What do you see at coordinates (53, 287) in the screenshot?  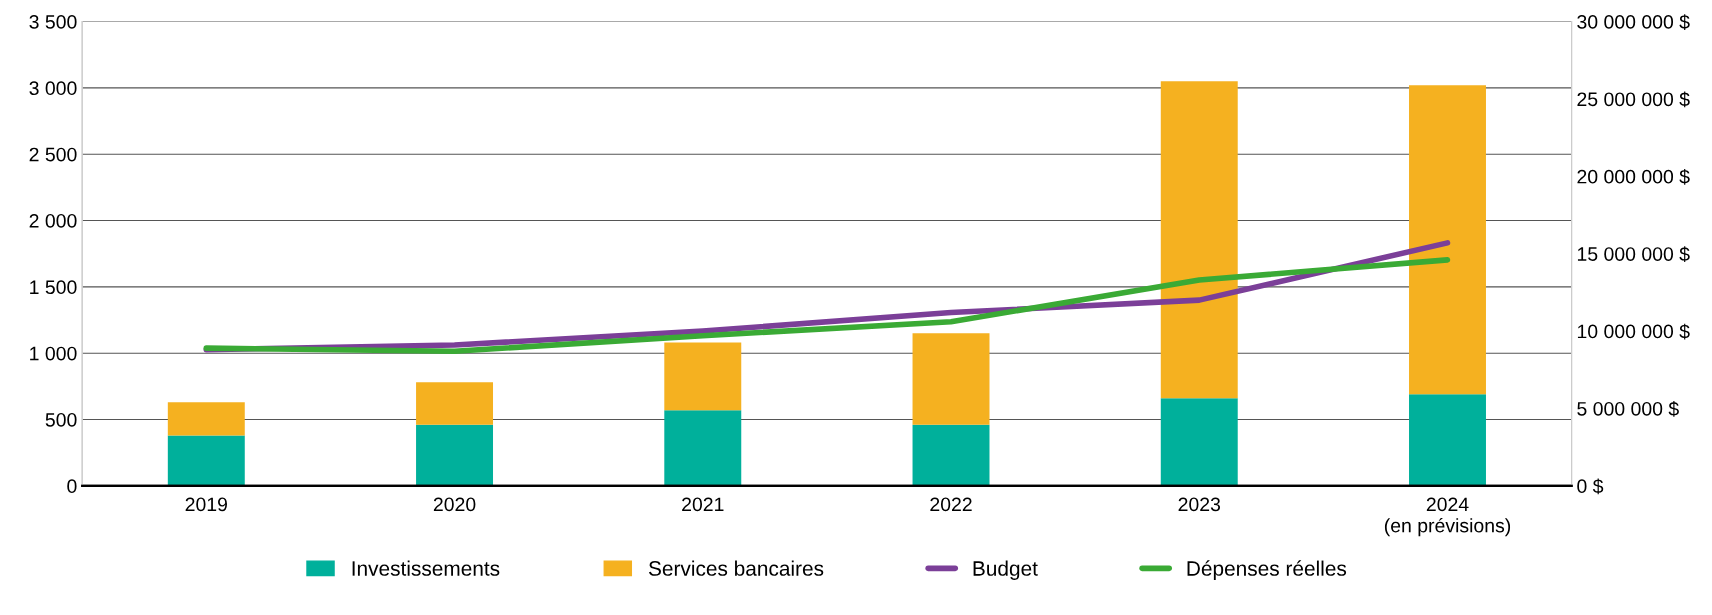 I see `y-tick-label: 1 500` at bounding box center [53, 287].